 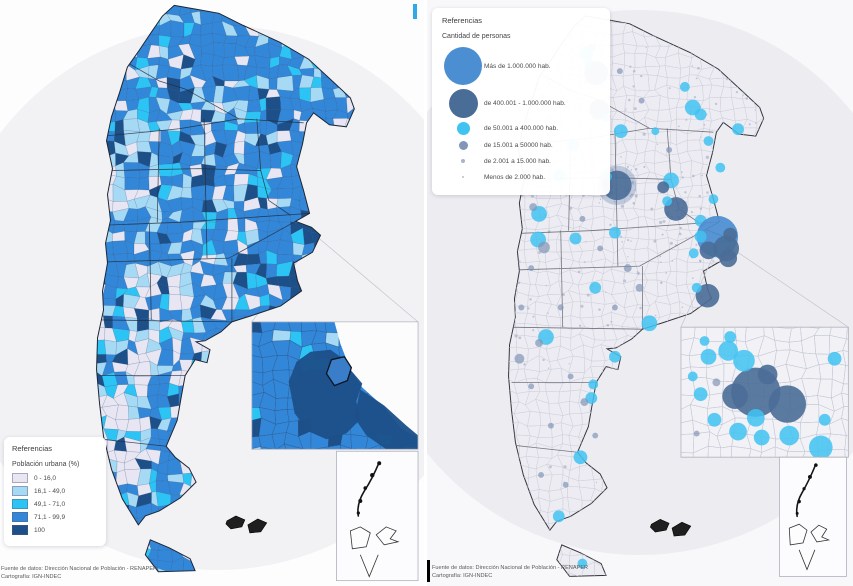 What do you see at coordinates (50, 504) in the screenshot?
I see `legend-class-label: 49,1 - 71,0` at bounding box center [50, 504].